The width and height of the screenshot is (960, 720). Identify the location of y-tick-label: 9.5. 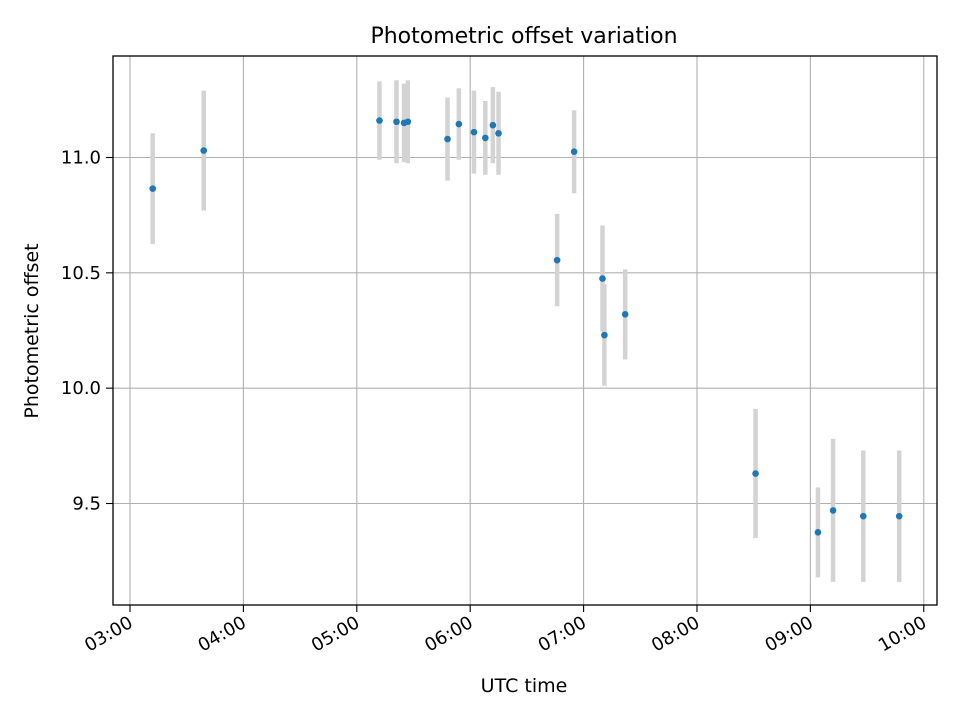
(86, 504).